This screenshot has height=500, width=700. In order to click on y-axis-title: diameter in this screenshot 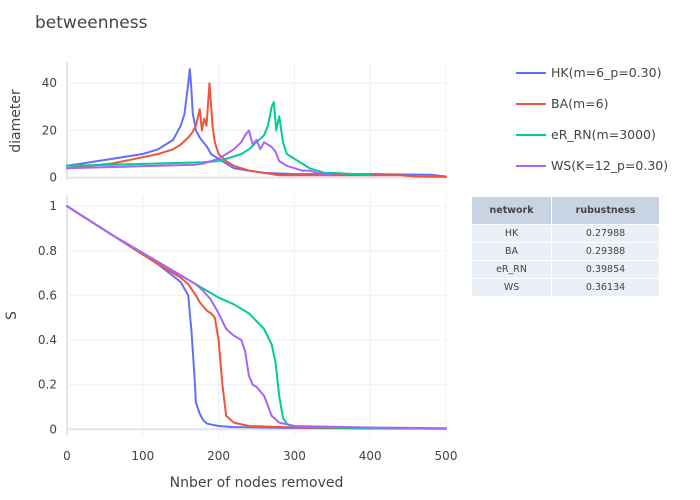, I will do `click(16, 121)`.